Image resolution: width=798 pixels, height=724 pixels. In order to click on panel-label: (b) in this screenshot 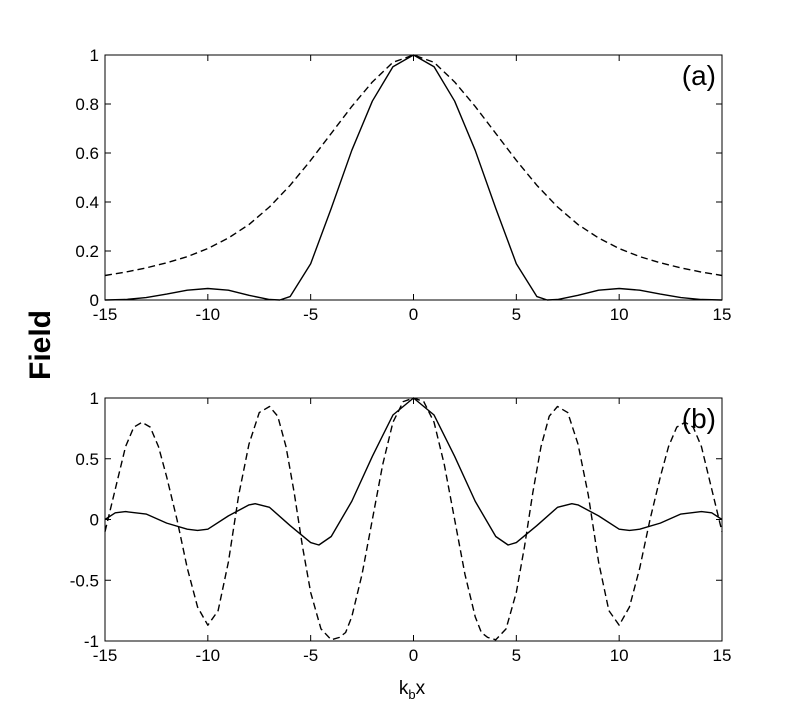, I will do `click(699, 418)`.